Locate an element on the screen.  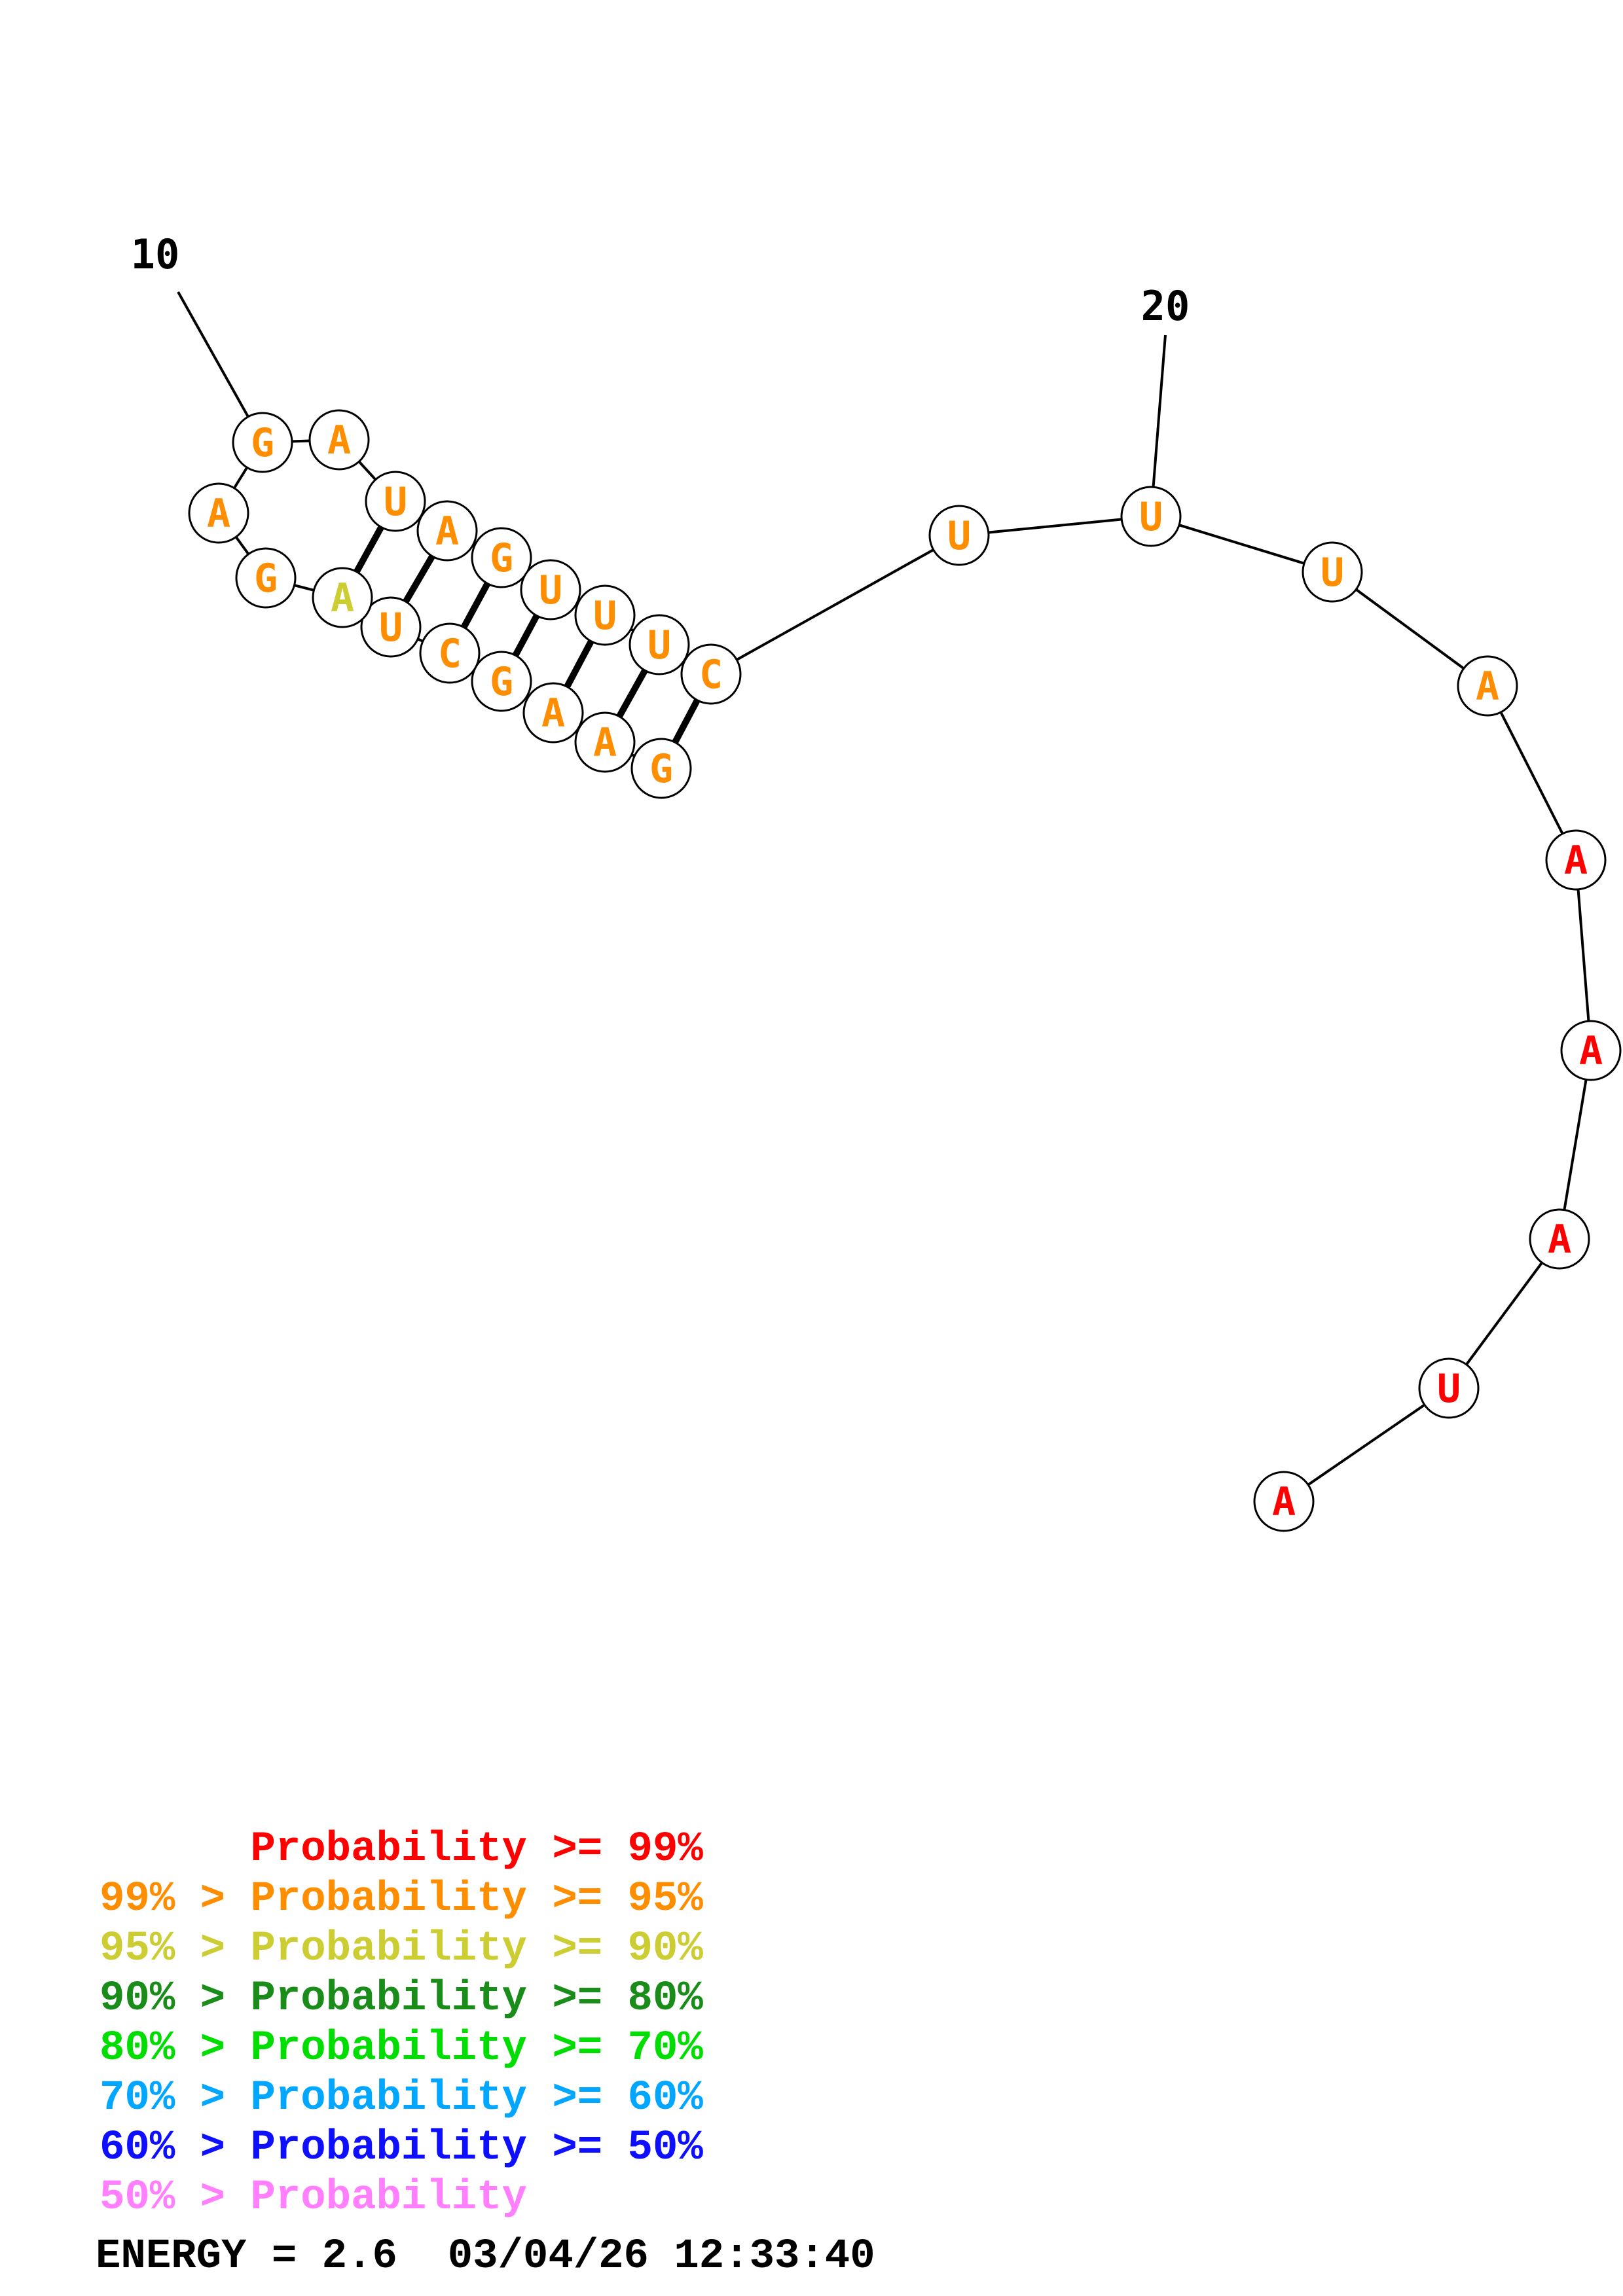
energy-line: ENERGY = 2.6 03/04/26 12:33:40 is located at coordinates (485, 2256).